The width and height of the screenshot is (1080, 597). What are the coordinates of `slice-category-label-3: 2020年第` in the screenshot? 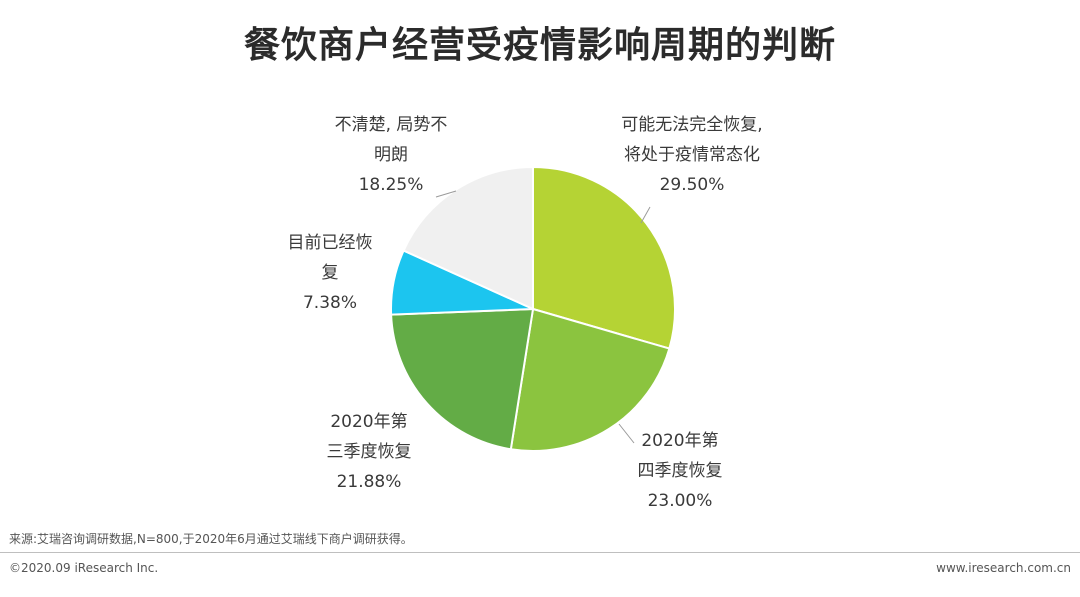 It's located at (368, 422).